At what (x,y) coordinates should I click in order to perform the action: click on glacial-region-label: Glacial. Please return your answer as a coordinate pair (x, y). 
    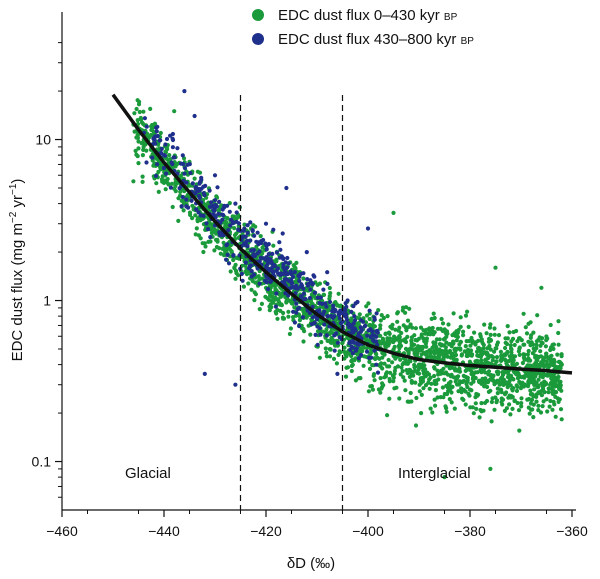
    Looking at the image, I should click on (148, 473).